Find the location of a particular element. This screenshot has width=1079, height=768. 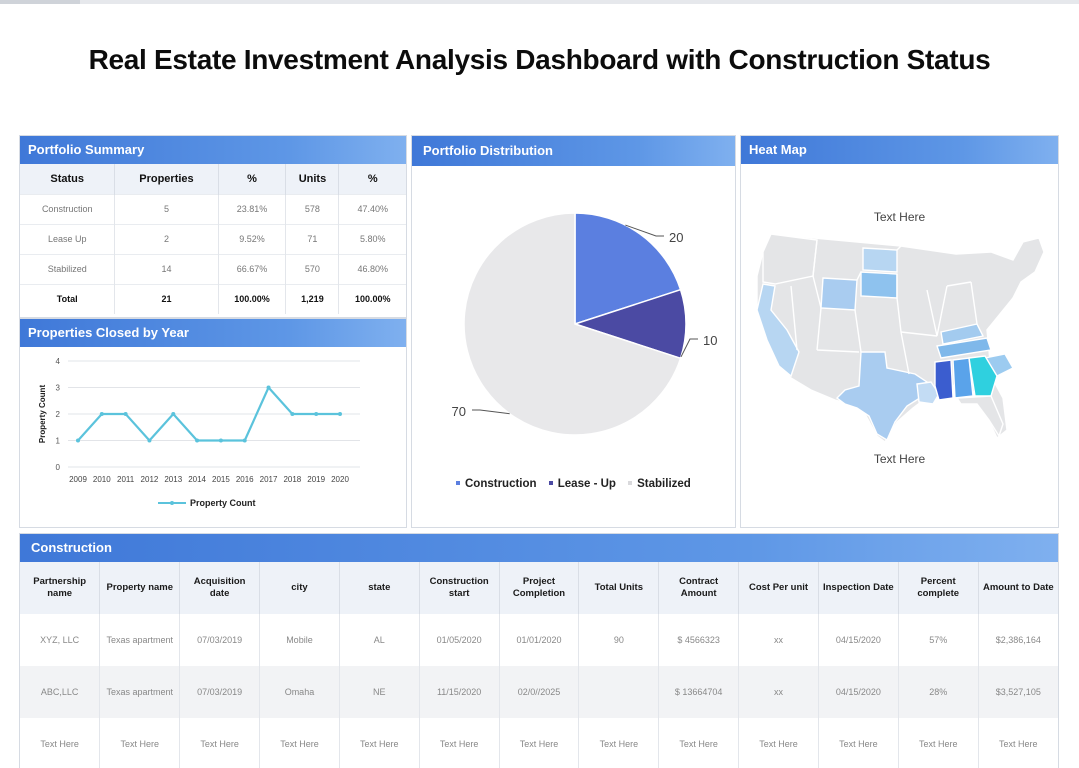

ct-cell-project-completion: Text Here is located at coordinates (539, 743).